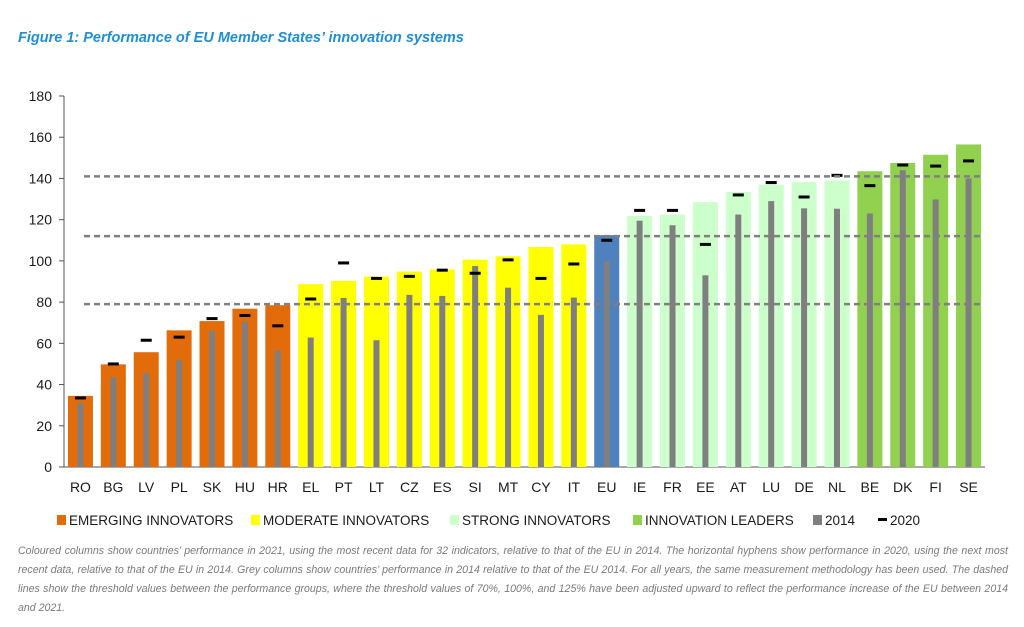 Image resolution: width=1024 pixels, height=627 pixels. What do you see at coordinates (376, 278) in the screenshot?
I see `marker-2020-lt` at bounding box center [376, 278].